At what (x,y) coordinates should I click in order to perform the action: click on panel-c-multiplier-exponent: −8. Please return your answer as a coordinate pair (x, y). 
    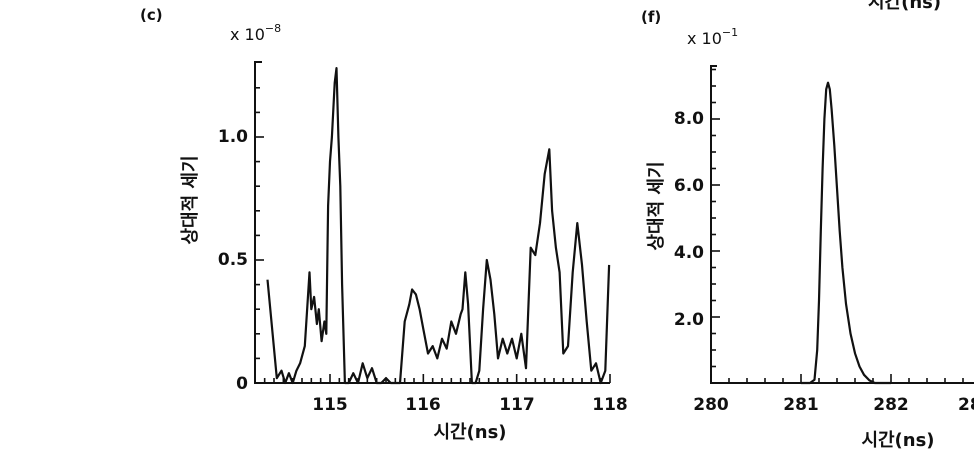
    Looking at the image, I should click on (273, 28).